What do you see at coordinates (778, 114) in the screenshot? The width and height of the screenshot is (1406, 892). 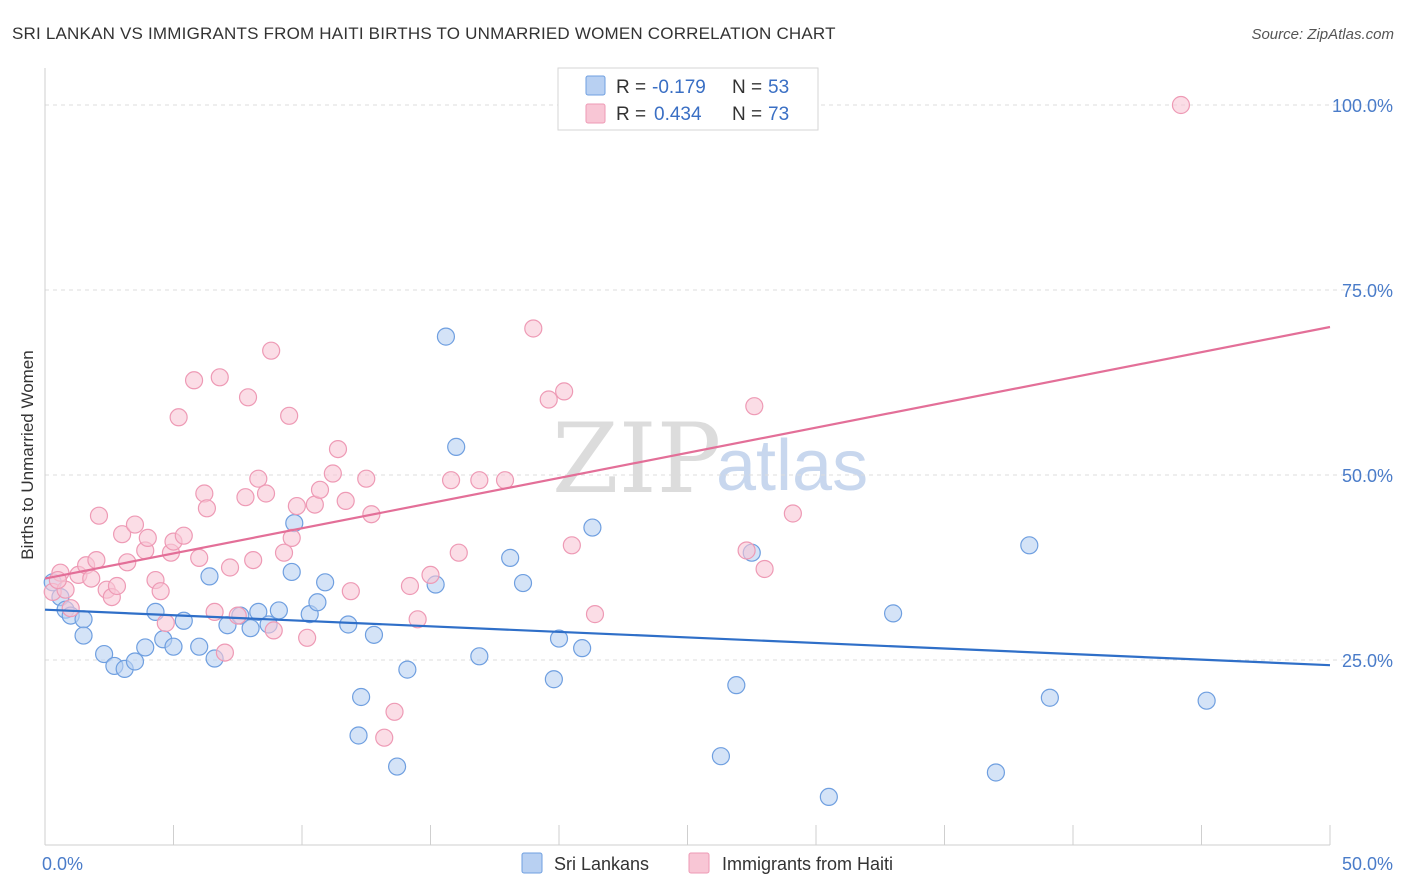 I see `legend-n-value-2: 73` at bounding box center [778, 114].